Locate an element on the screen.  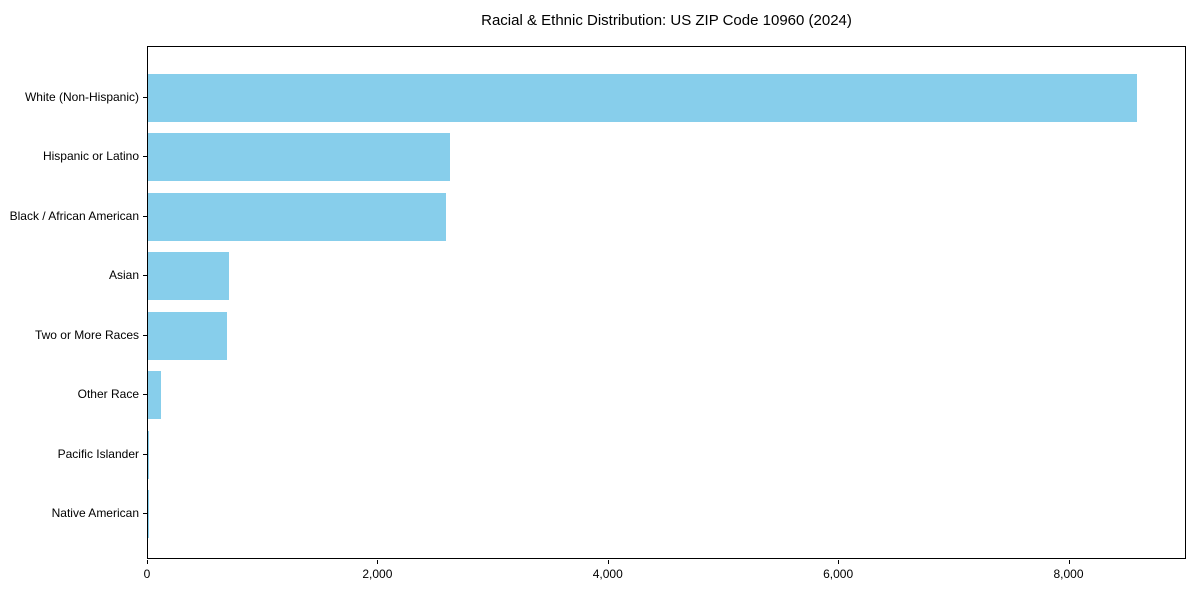
y-tick-label: Pacific Islander is located at coordinates (98, 453).